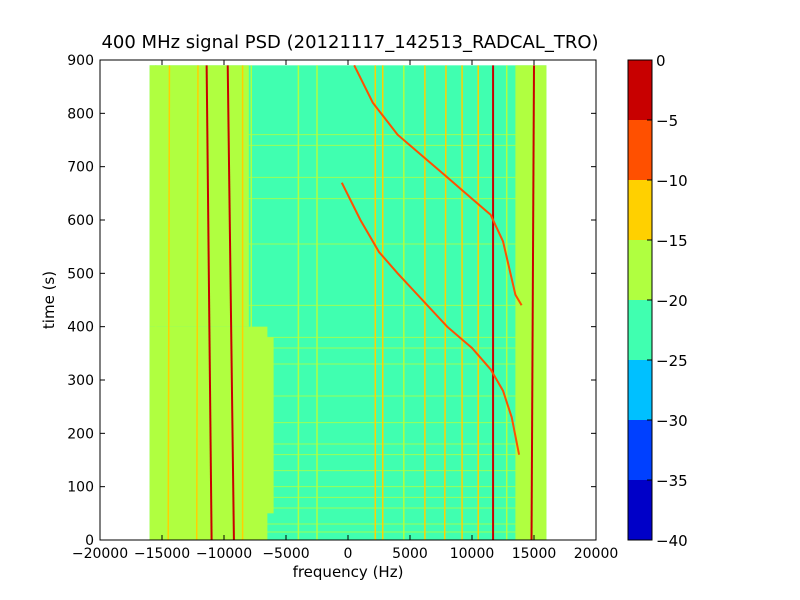 The height and width of the screenshot is (600, 800). I want to click on y-tick-label-9: 900, so click(80, 61).